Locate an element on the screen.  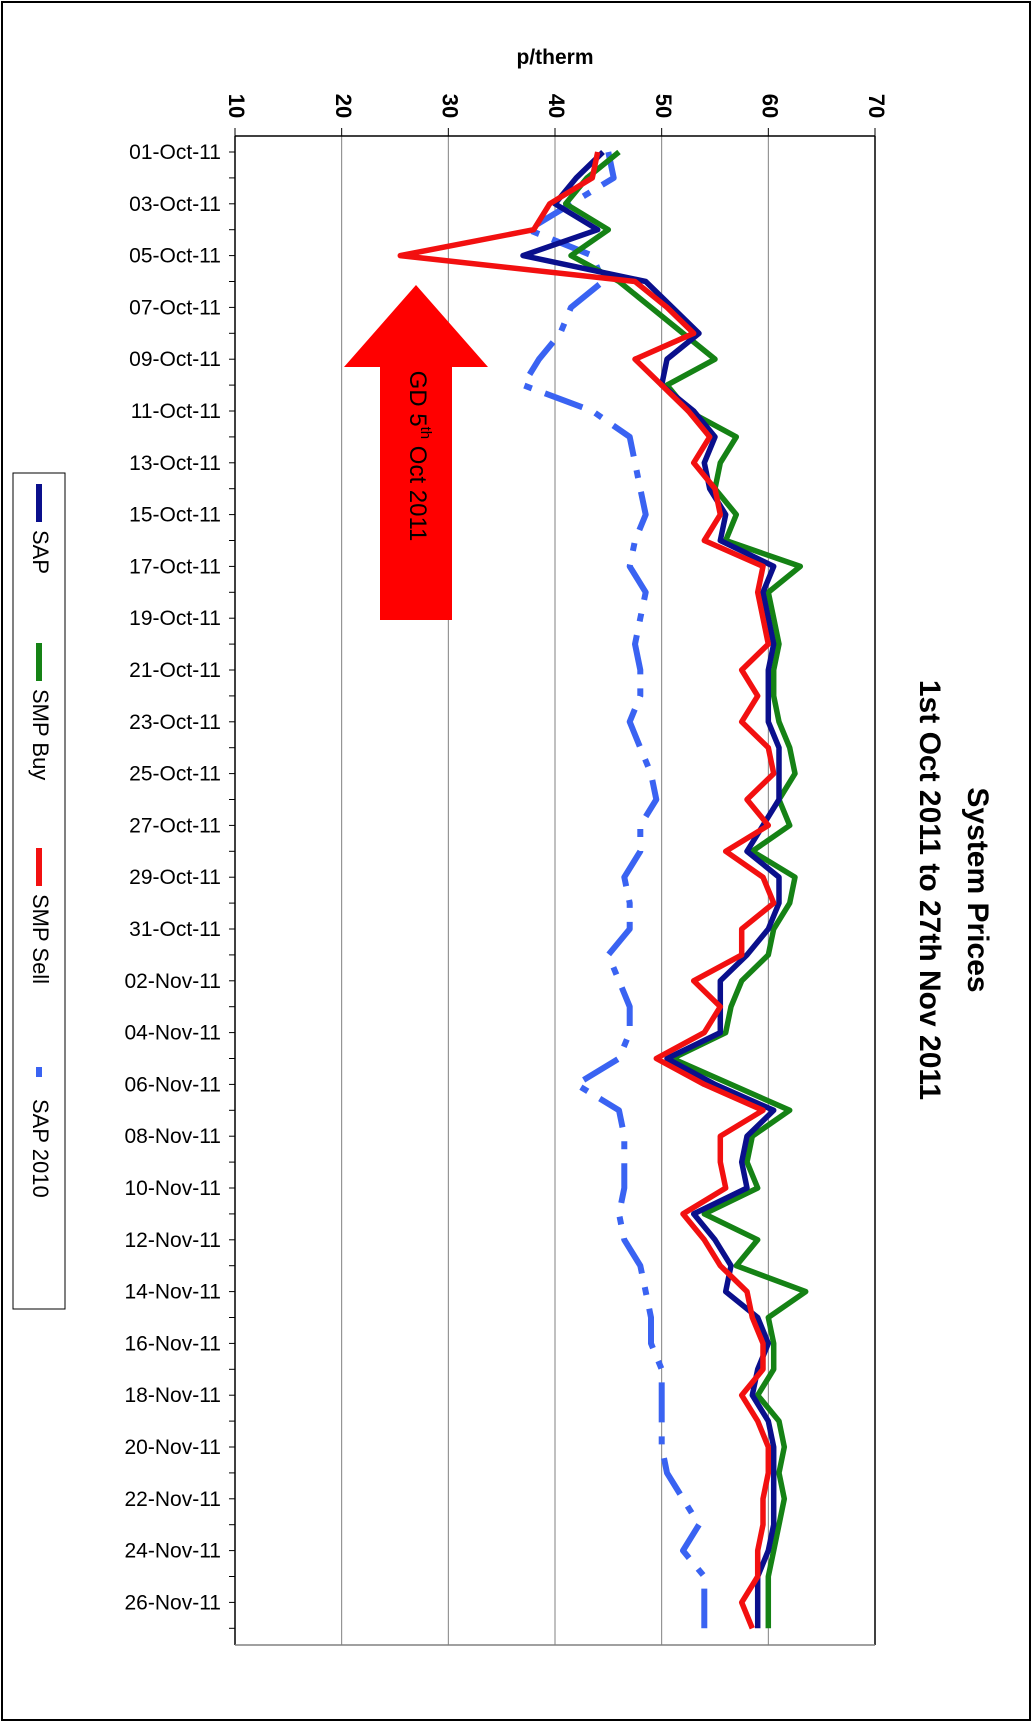
annotation-arrow is located at coordinates (416, 452).